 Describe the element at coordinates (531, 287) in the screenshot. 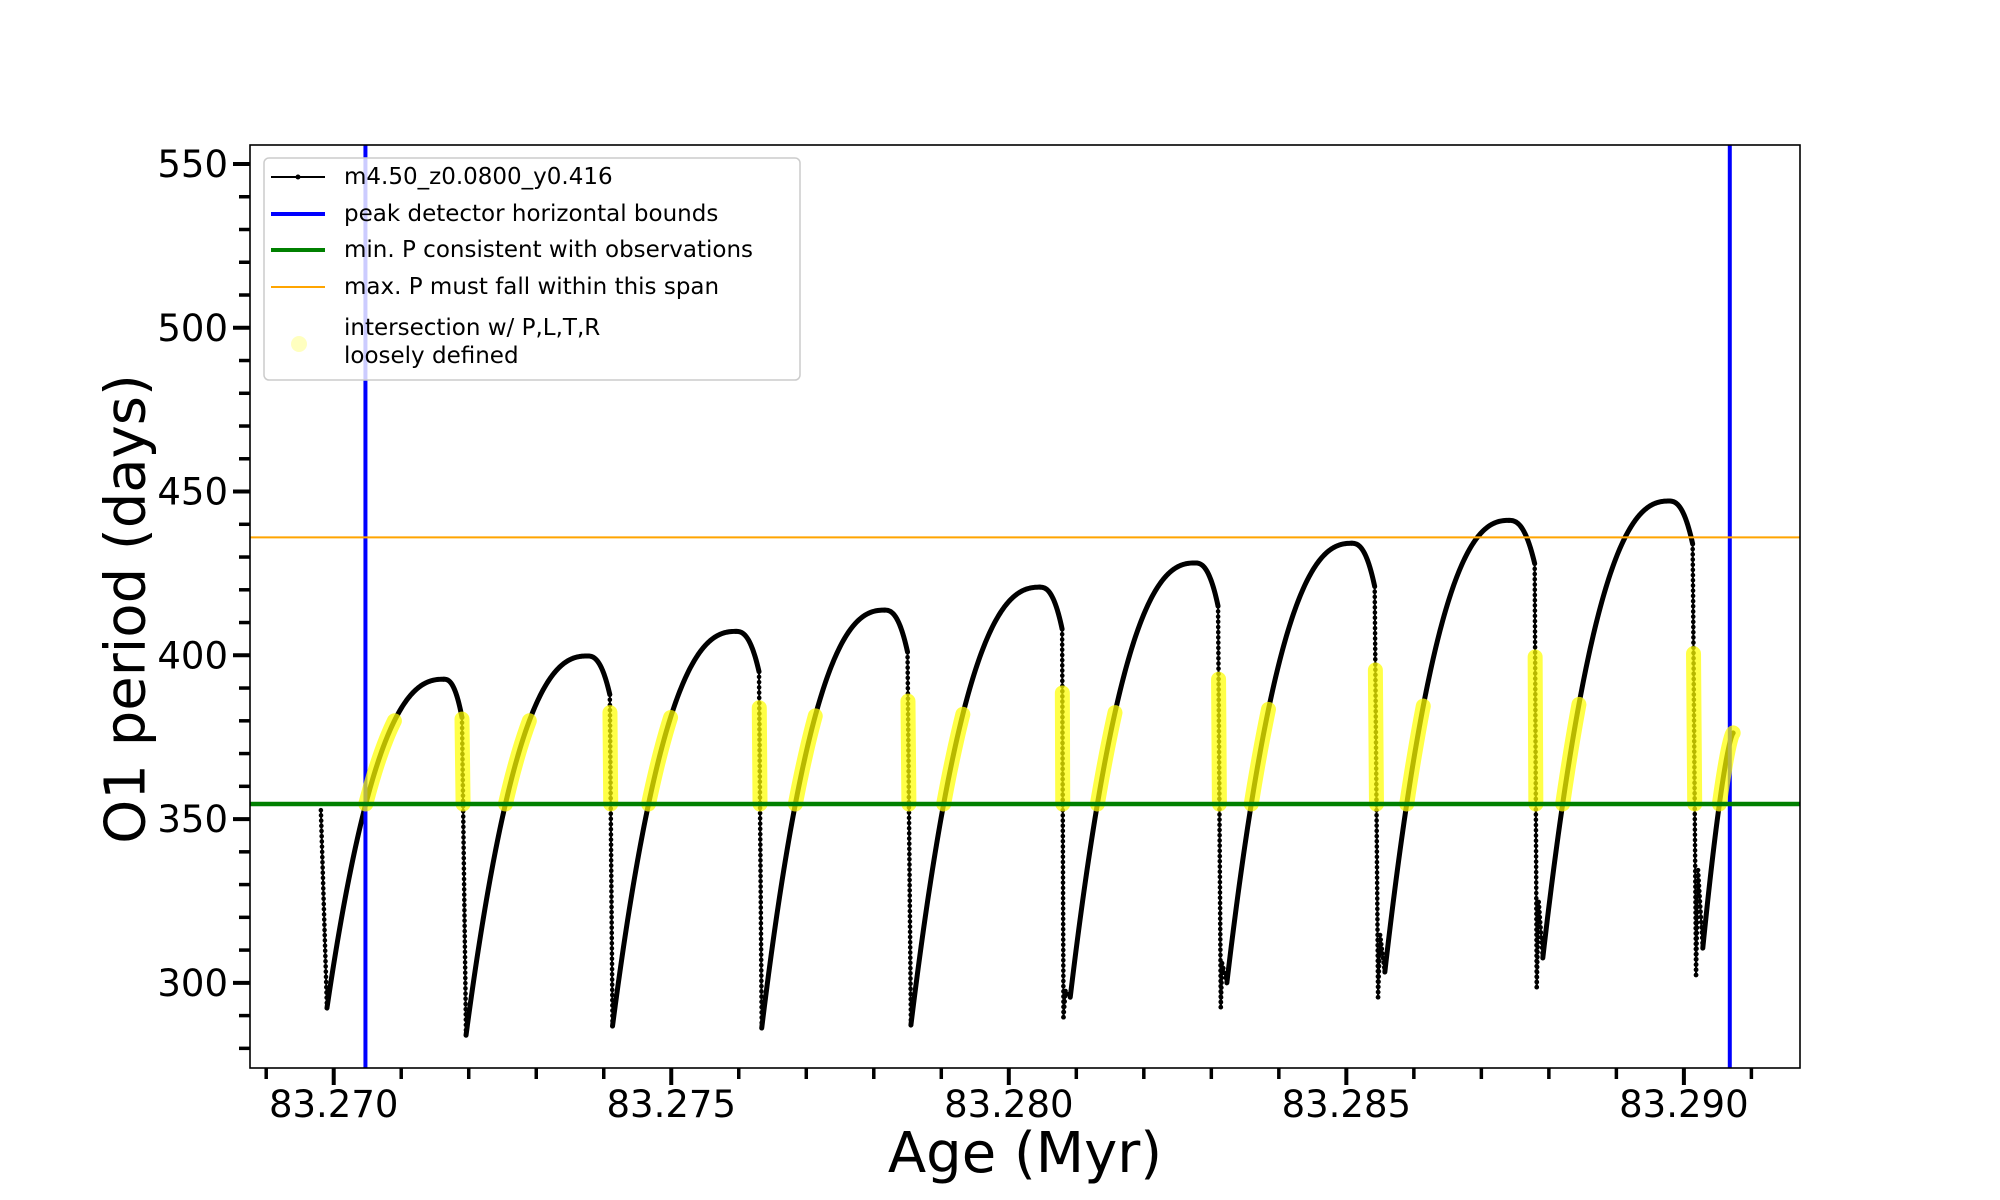

I see `legend-label: max. P must fall within this span` at that location.